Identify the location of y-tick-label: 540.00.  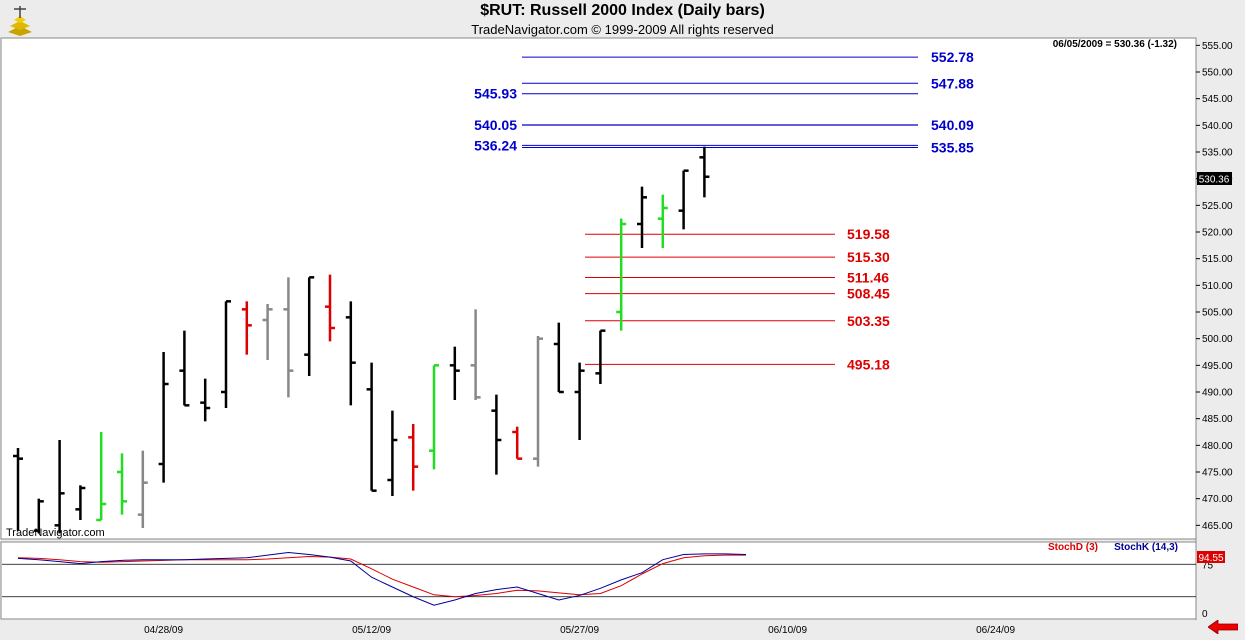
(1217, 126).